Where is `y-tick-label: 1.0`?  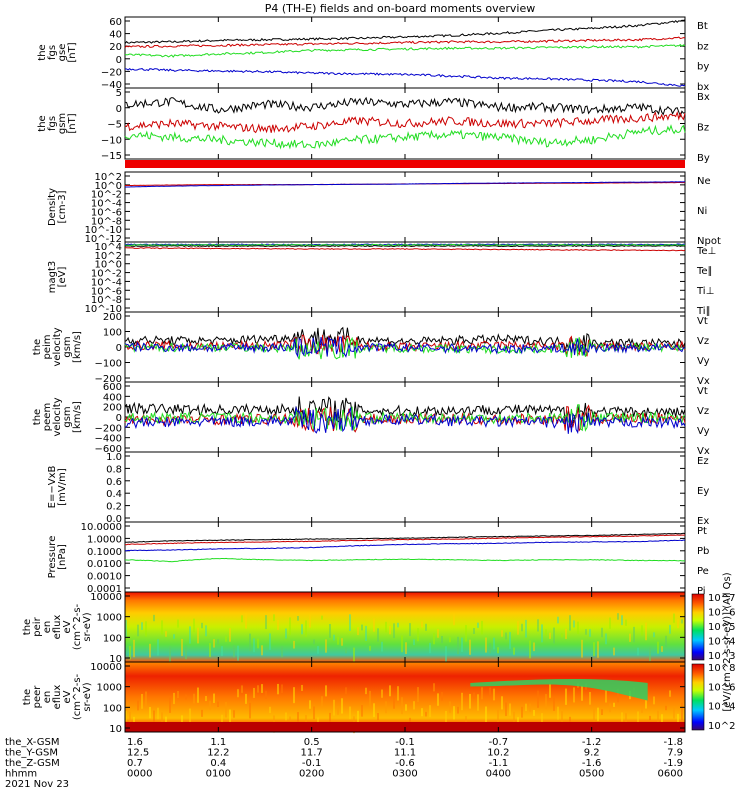 y-tick-label: 1.0 is located at coordinates (114, 457).